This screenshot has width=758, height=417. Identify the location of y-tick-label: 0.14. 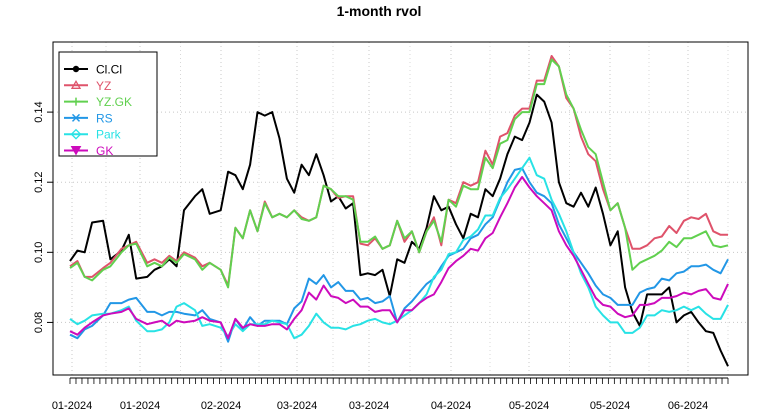
(39, 111).